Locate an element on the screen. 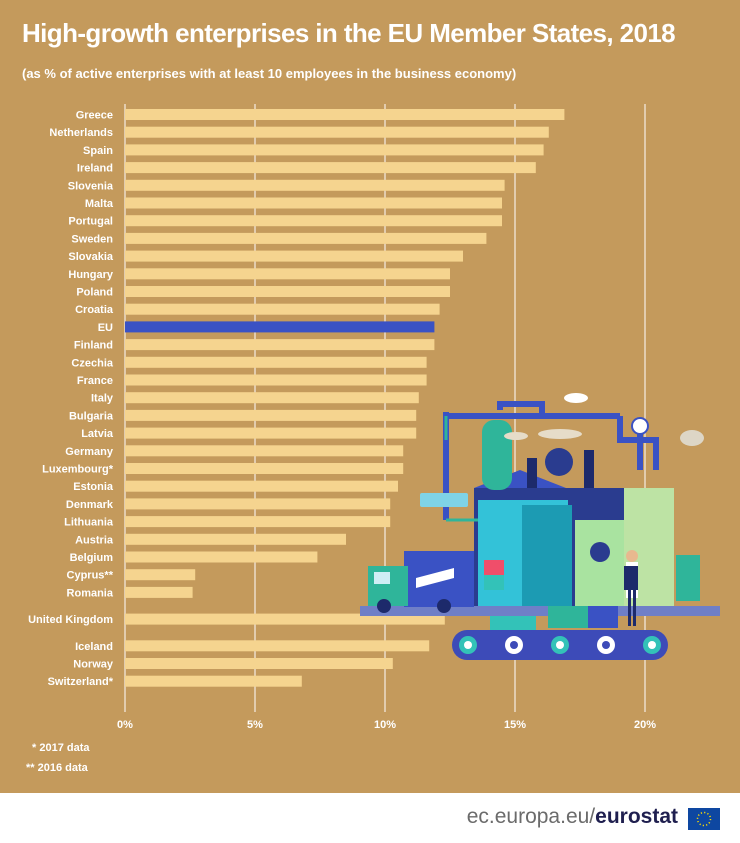 Image resolution: width=740 pixels, height=843 pixels. category-label: Cyprus** is located at coordinates (90, 576).